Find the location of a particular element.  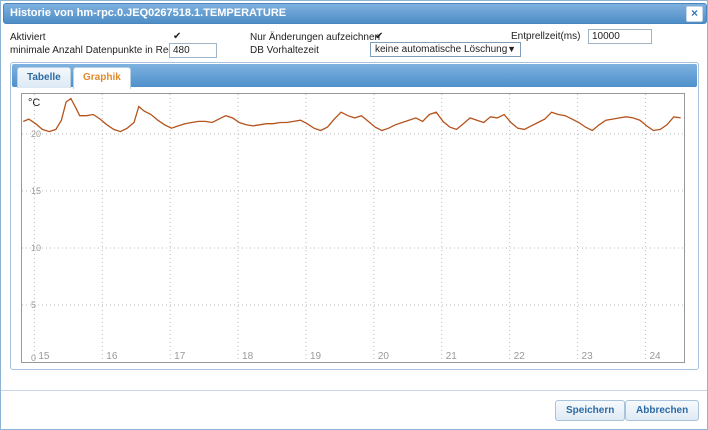

x-tick-label: 21 is located at coordinates (452, 356).